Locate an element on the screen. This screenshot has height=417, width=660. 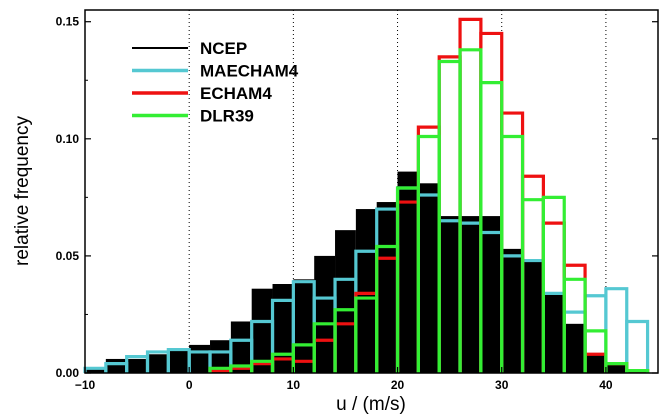
legend-label-ncep: NCEP is located at coordinates (223, 48).